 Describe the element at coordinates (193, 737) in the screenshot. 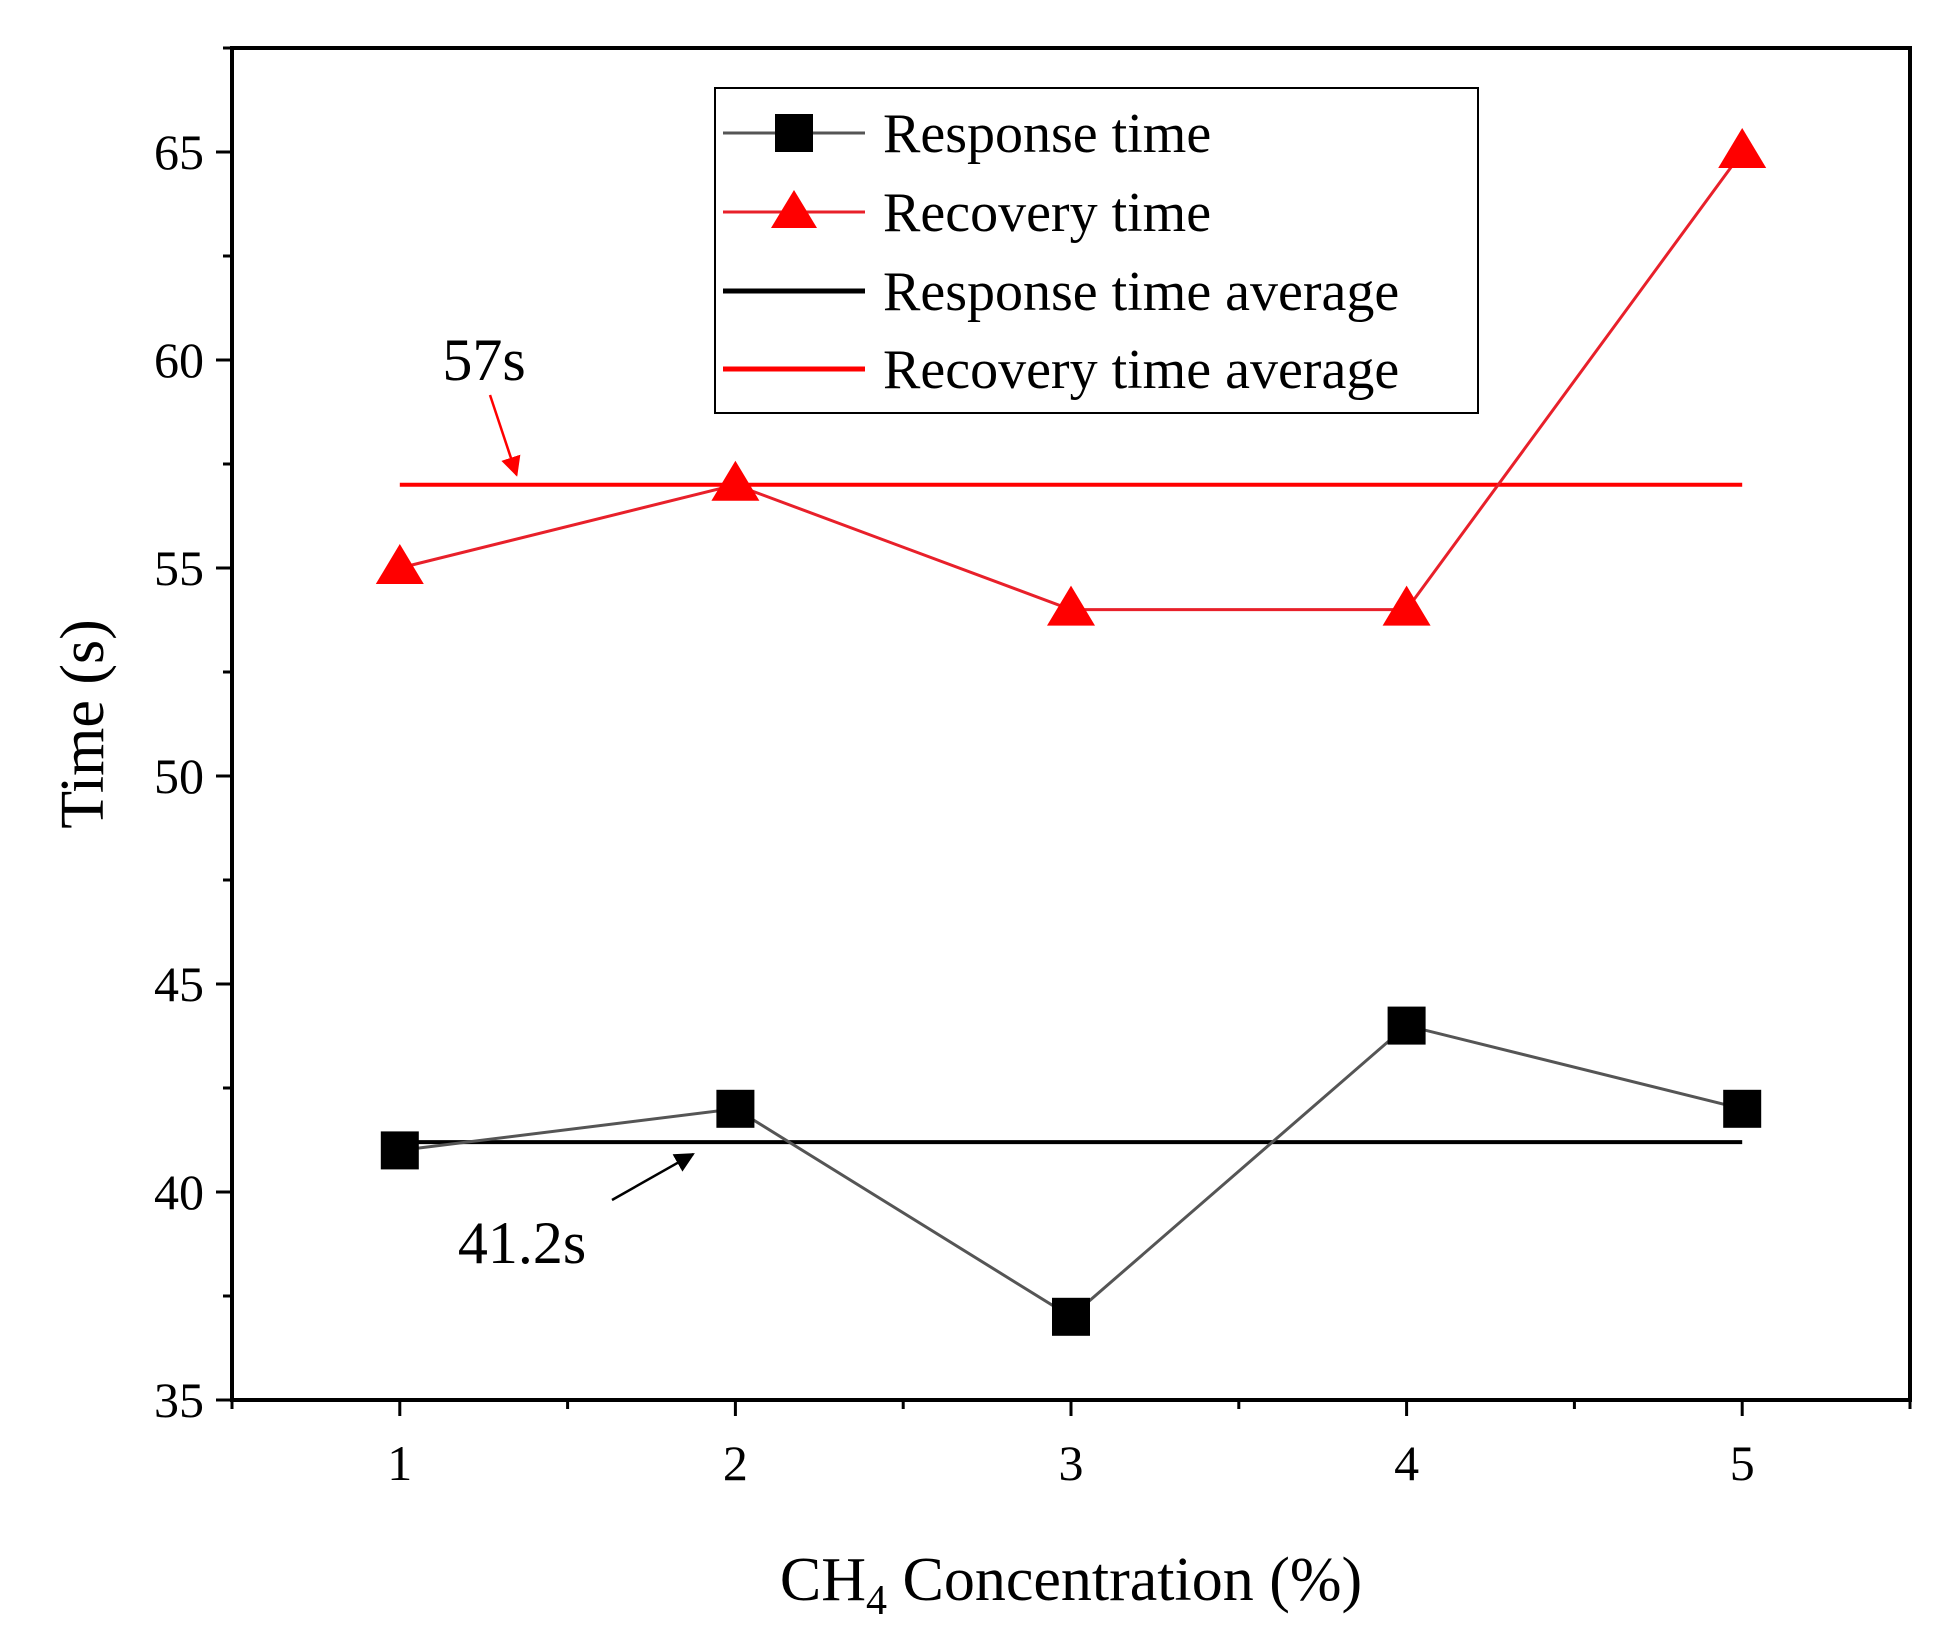

I see `y-axis-ticks: 35 40 45 50 55 60 65` at that location.